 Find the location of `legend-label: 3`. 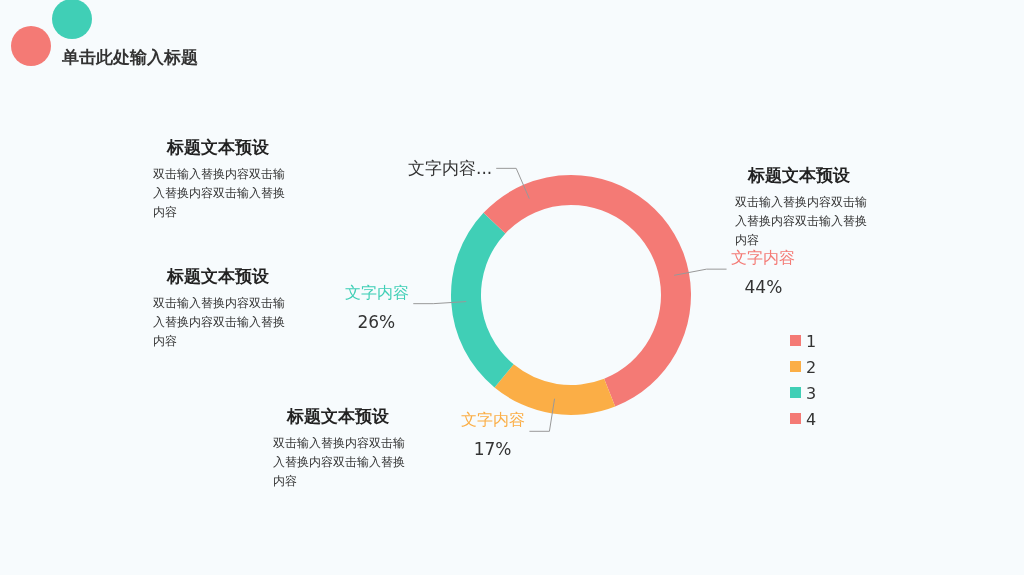

legend-label: 3 is located at coordinates (811, 393).